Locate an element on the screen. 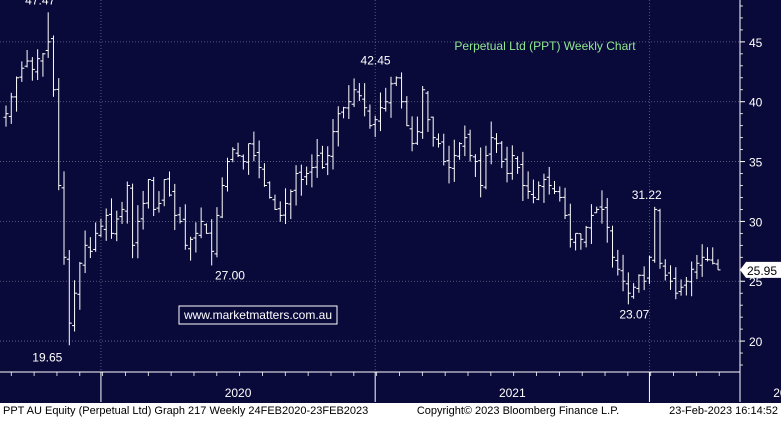  x-tick-label: 2020 is located at coordinates (238, 393).